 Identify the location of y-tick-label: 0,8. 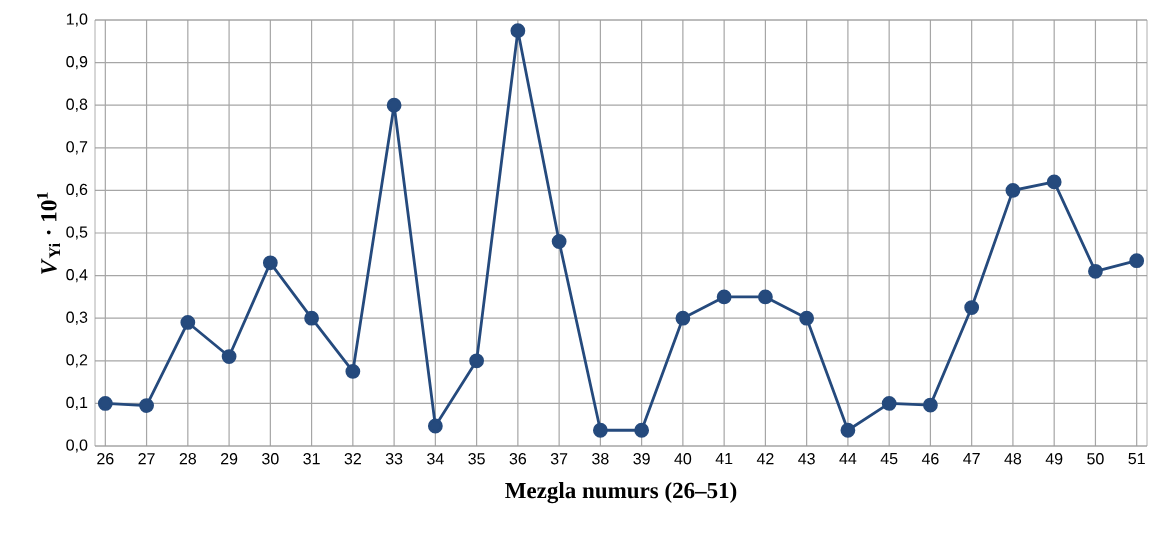
(77, 105).